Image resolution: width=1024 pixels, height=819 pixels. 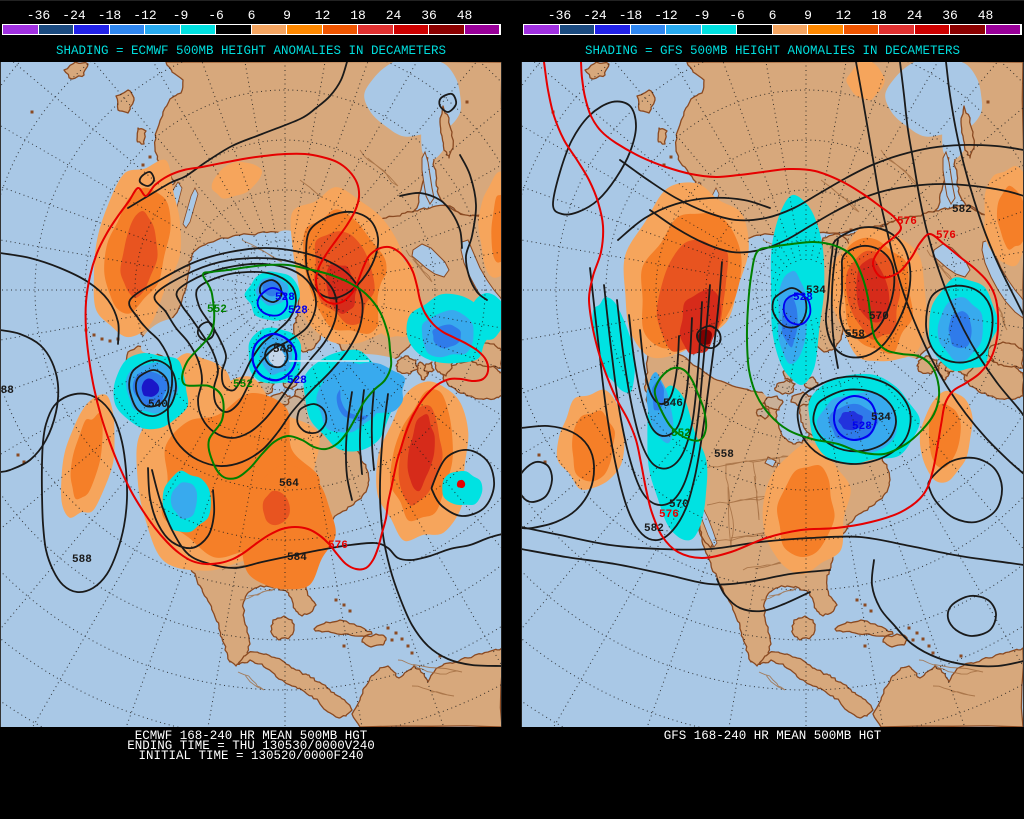 What do you see at coordinates (673, 404) in the screenshot?
I see `svg-text: 546` at bounding box center [673, 404].